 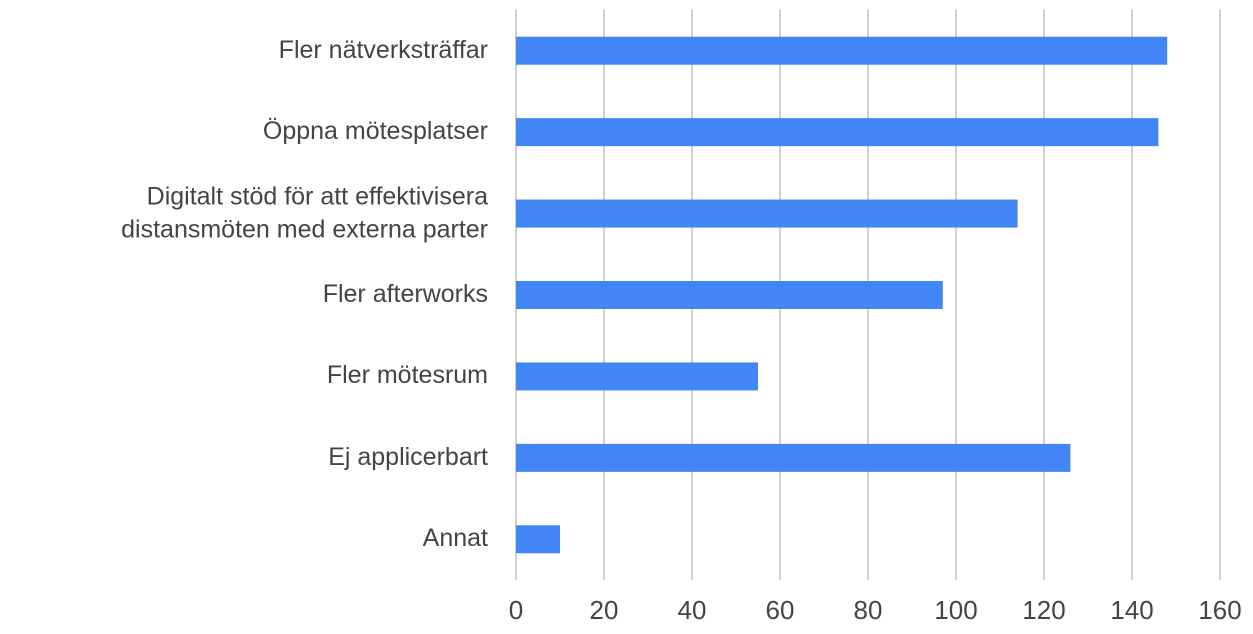 I want to click on y-tick-label: Fler afterworks, so click(x=405, y=294).